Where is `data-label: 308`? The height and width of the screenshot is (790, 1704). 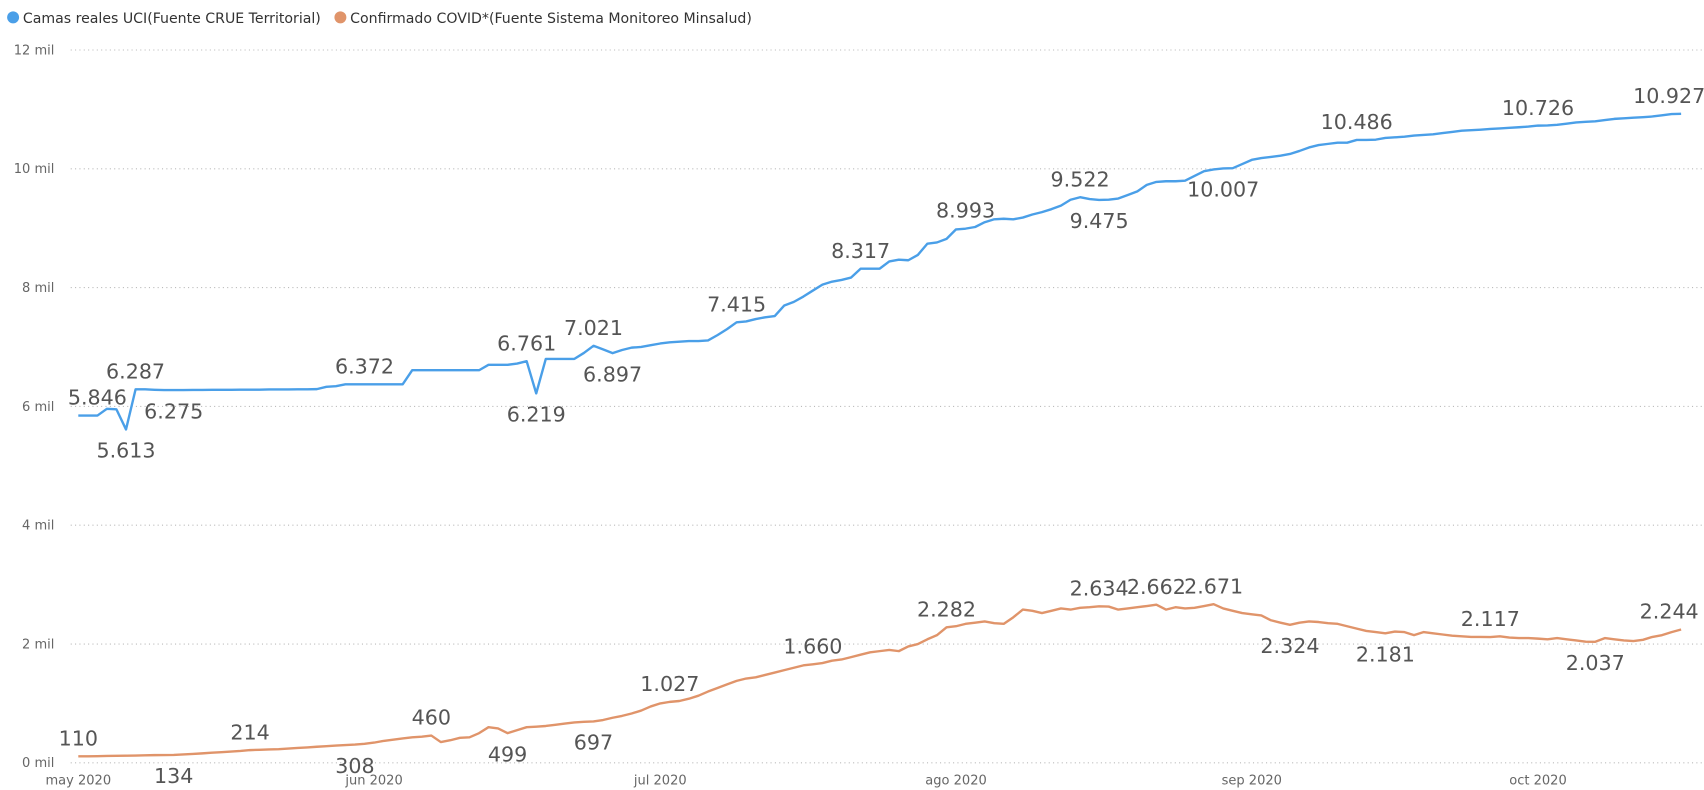
data-label: 308 is located at coordinates (354, 766).